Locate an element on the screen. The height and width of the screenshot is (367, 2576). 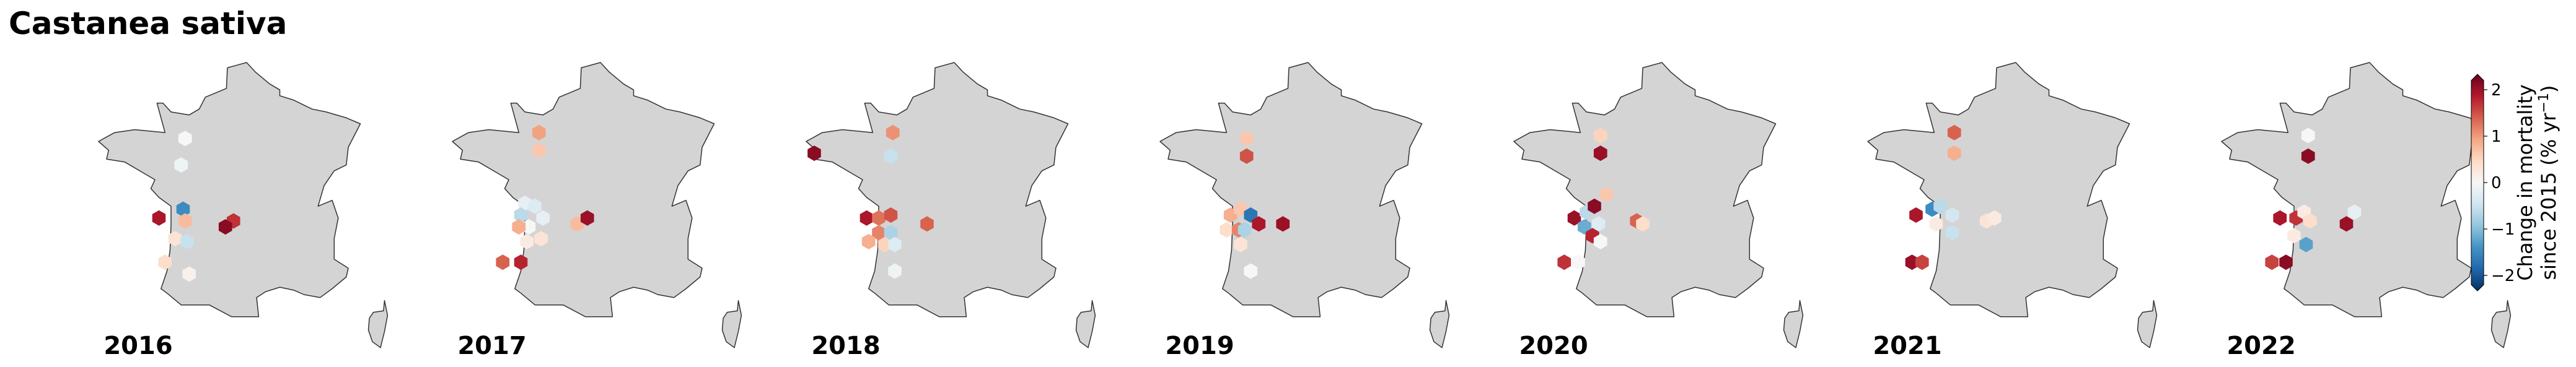
colorbar-label-line2: since 2015 (% yr−1) is located at coordinates (2549, 182).